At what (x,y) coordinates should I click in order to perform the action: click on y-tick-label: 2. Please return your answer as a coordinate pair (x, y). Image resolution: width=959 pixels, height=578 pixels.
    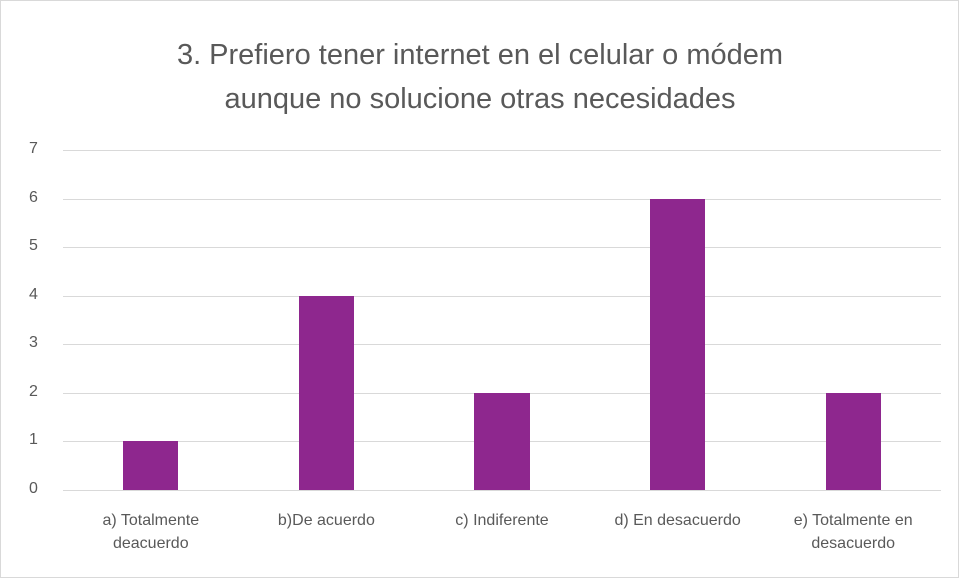
    Looking at the image, I should click on (33, 391).